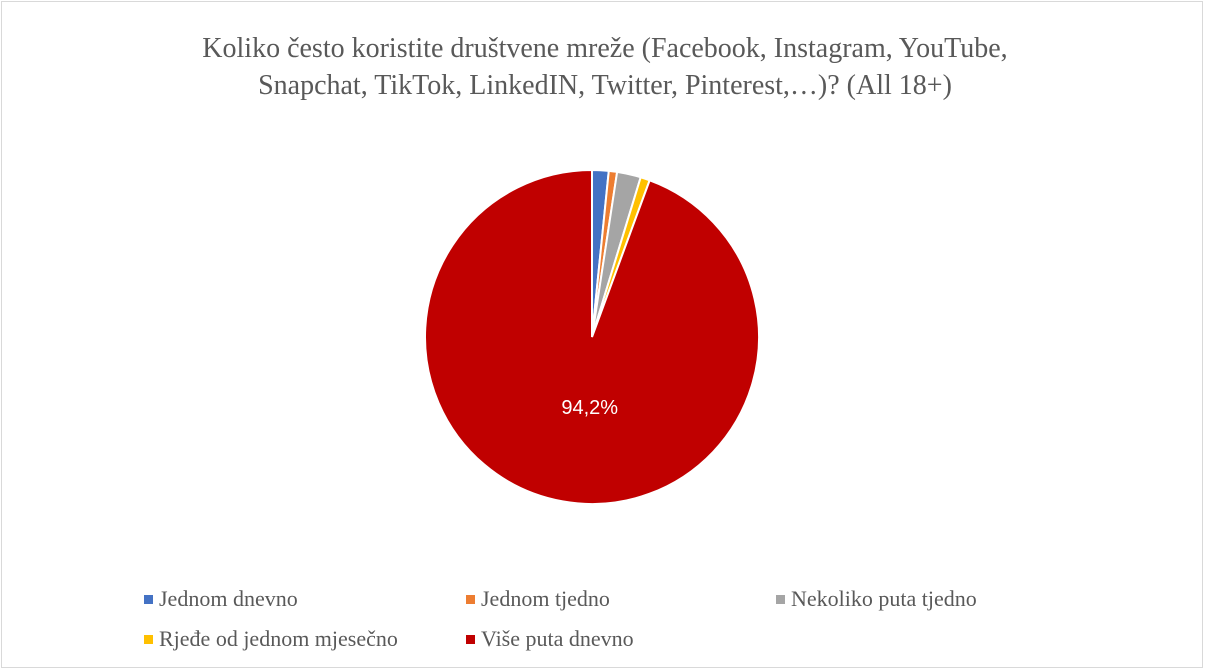 This screenshot has height=671, width=1206. Describe the element at coordinates (884, 598) in the screenshot. I see `legend-label: Nekoliko puta tjedno` at that location.